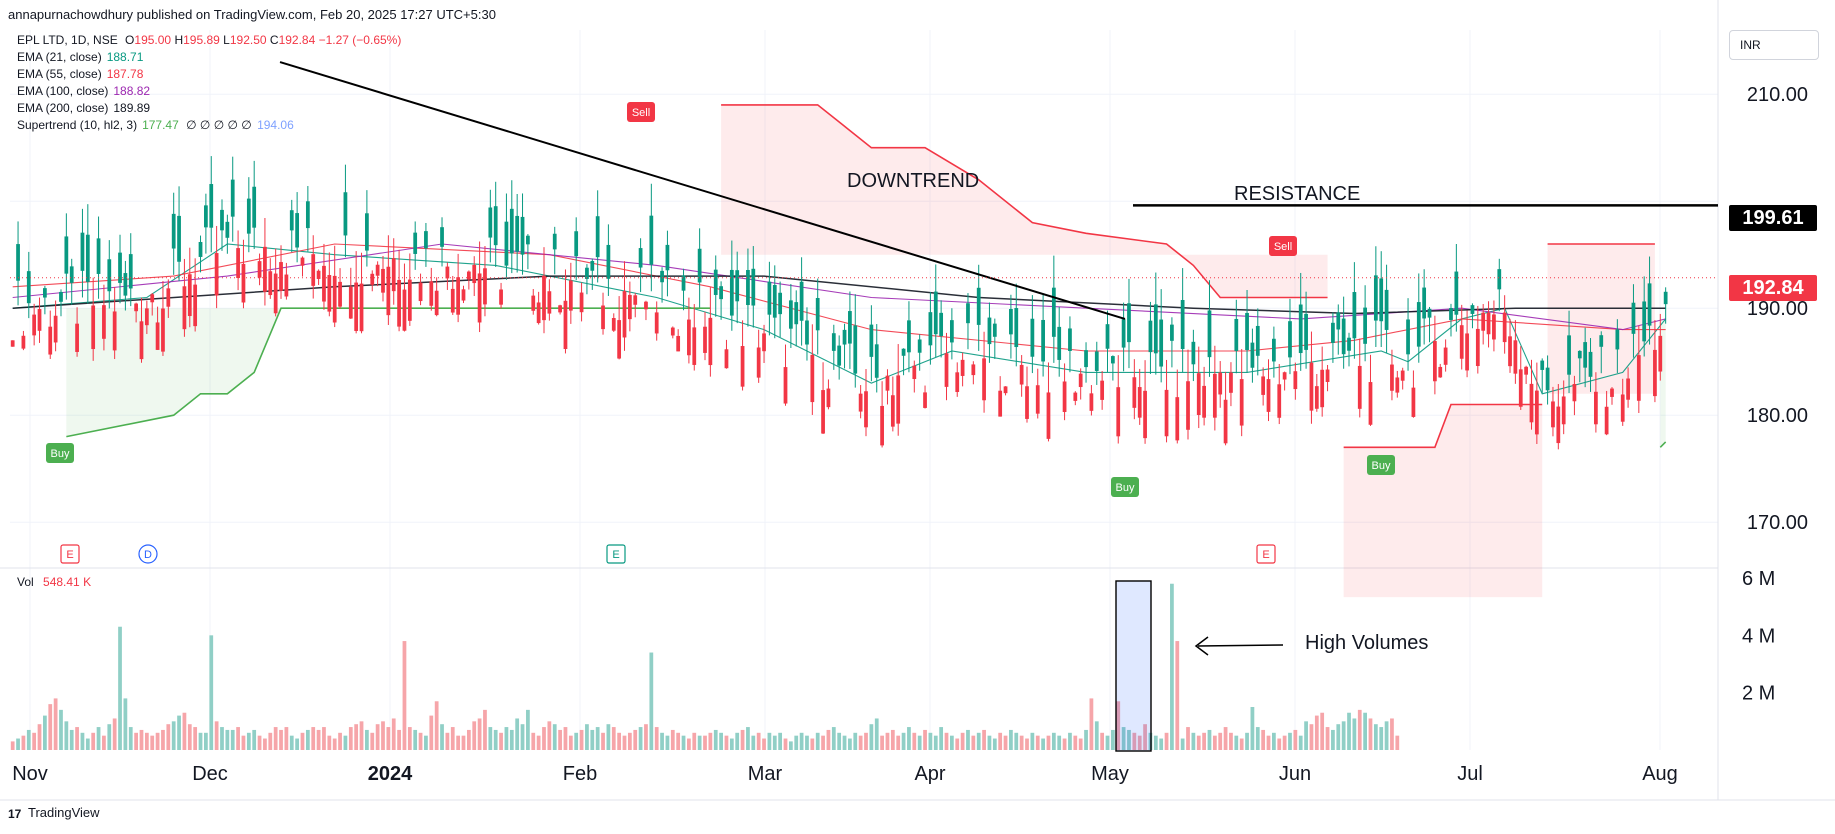  What do you see at coordinates (1110, 774) in the screenshot?
I see `time-tick-label: May` at bounding box center [1110, 774].